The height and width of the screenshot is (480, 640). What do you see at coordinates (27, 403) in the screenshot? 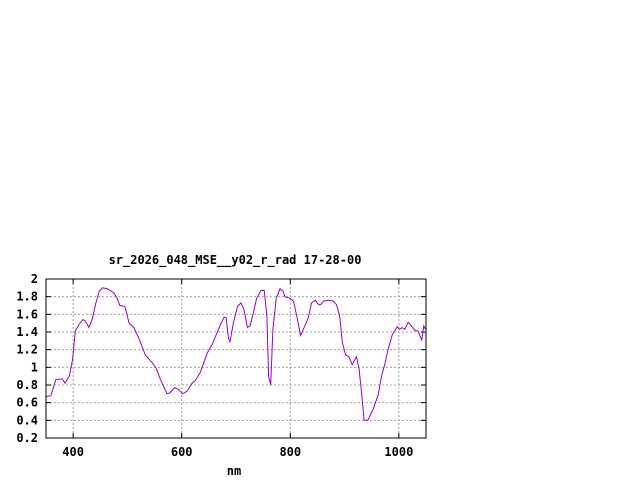
I see `y-tick-label: 0.6` at bounding box center [27, 403].